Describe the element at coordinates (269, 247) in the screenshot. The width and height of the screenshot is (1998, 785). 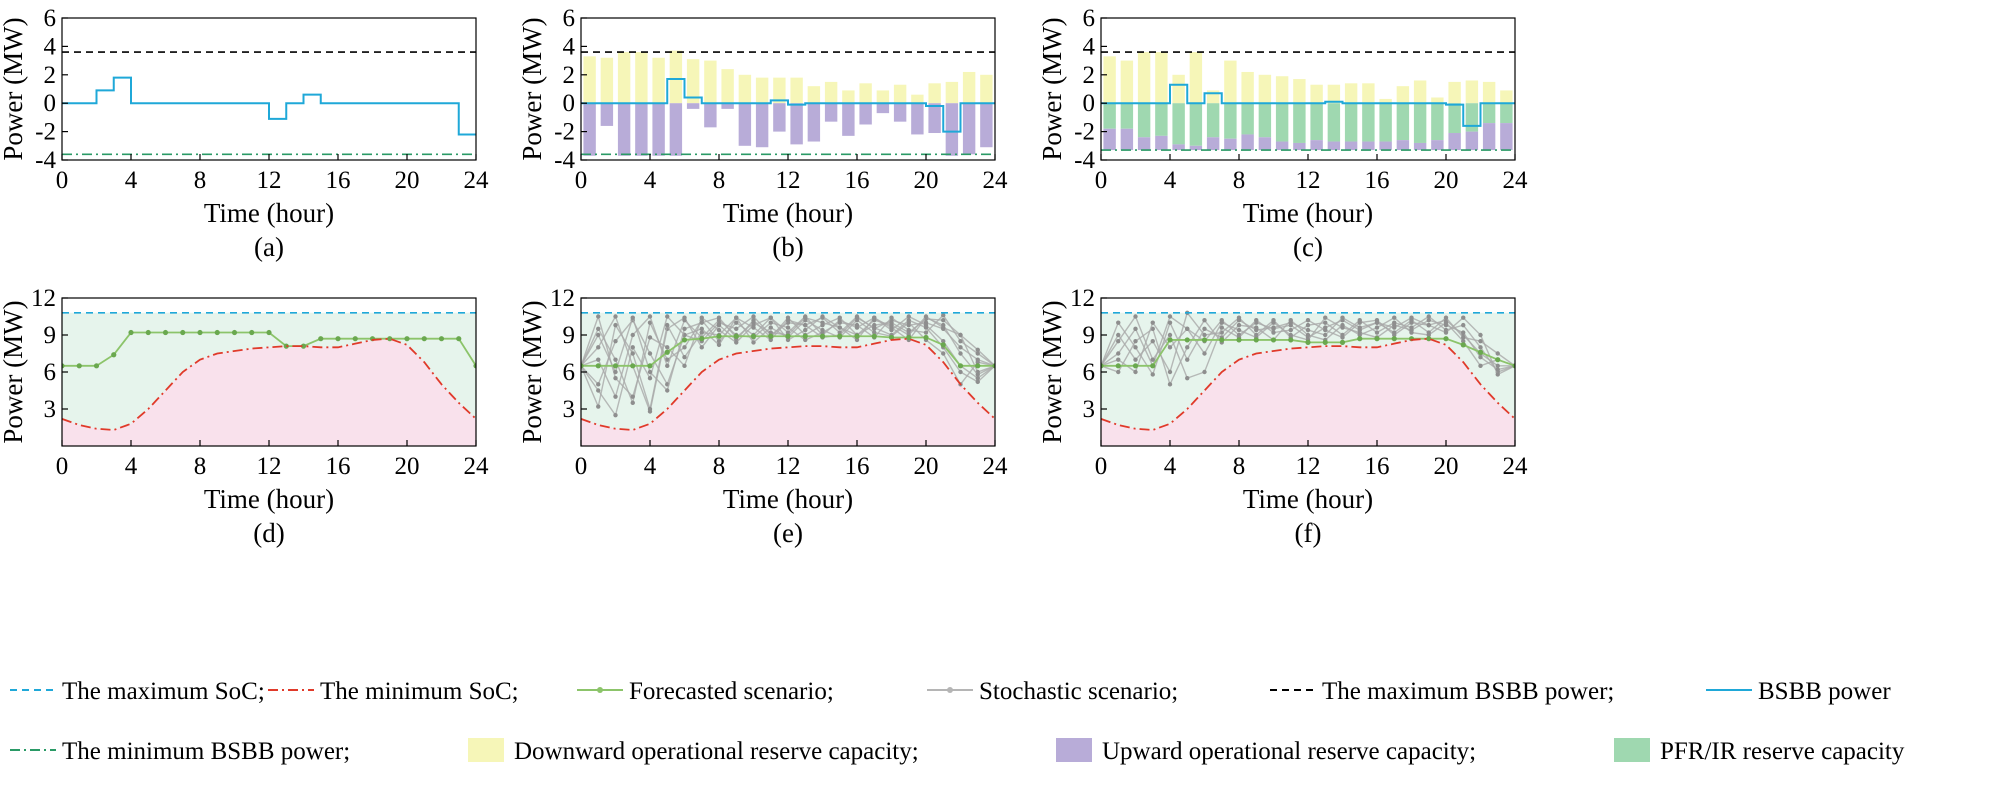
I see `panel-caption: (a)` at that location.